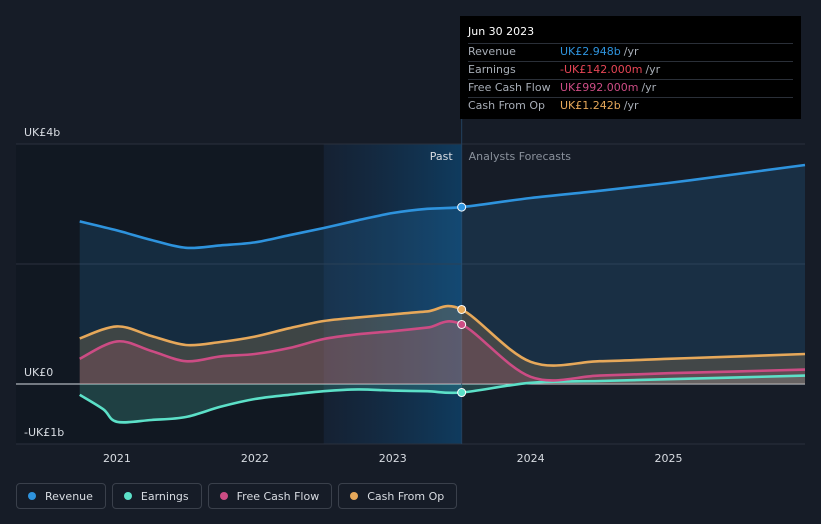 The width and height of the screenshot is (821, 524). What do you see at coordinates (38, 372) in the screenshot?
I see `y-tick-label: UK£0` at bounding box center [38, 372].